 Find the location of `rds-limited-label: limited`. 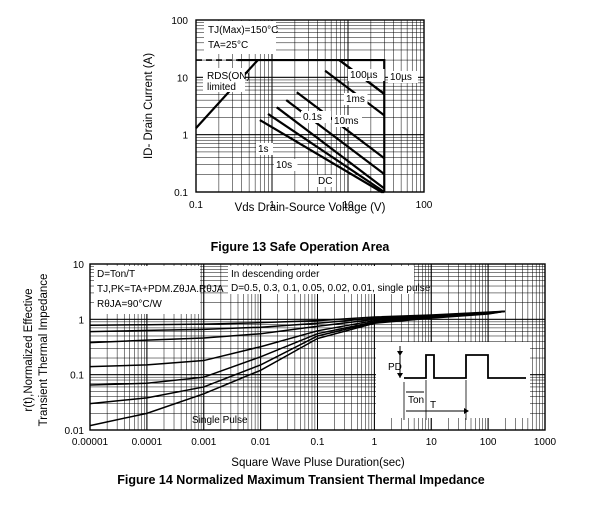

rds-limited-label: limited is located at coordinates (221, 87).